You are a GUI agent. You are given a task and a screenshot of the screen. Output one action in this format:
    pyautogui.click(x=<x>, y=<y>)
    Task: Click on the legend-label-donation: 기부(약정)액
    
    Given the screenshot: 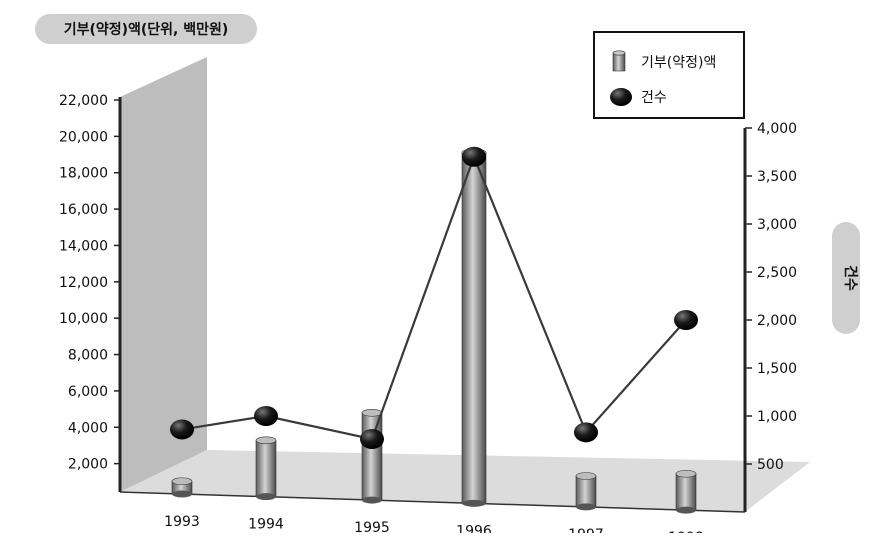 What is the action you would take?
    pyautogui.click(x=678, y=63)
    